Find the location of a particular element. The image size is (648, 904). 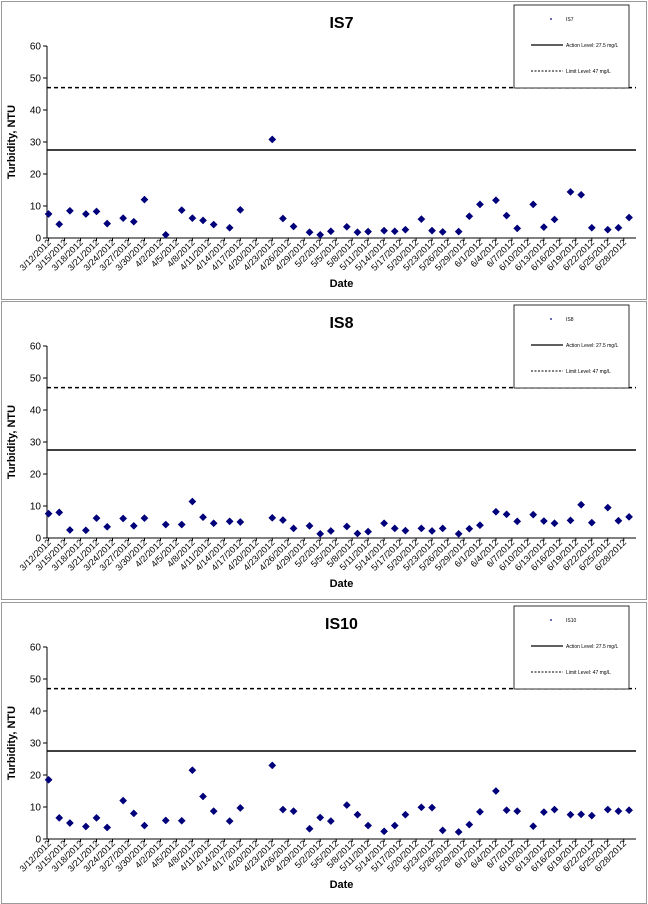

chart-title: IS10 is located at coordinates (341, 624).